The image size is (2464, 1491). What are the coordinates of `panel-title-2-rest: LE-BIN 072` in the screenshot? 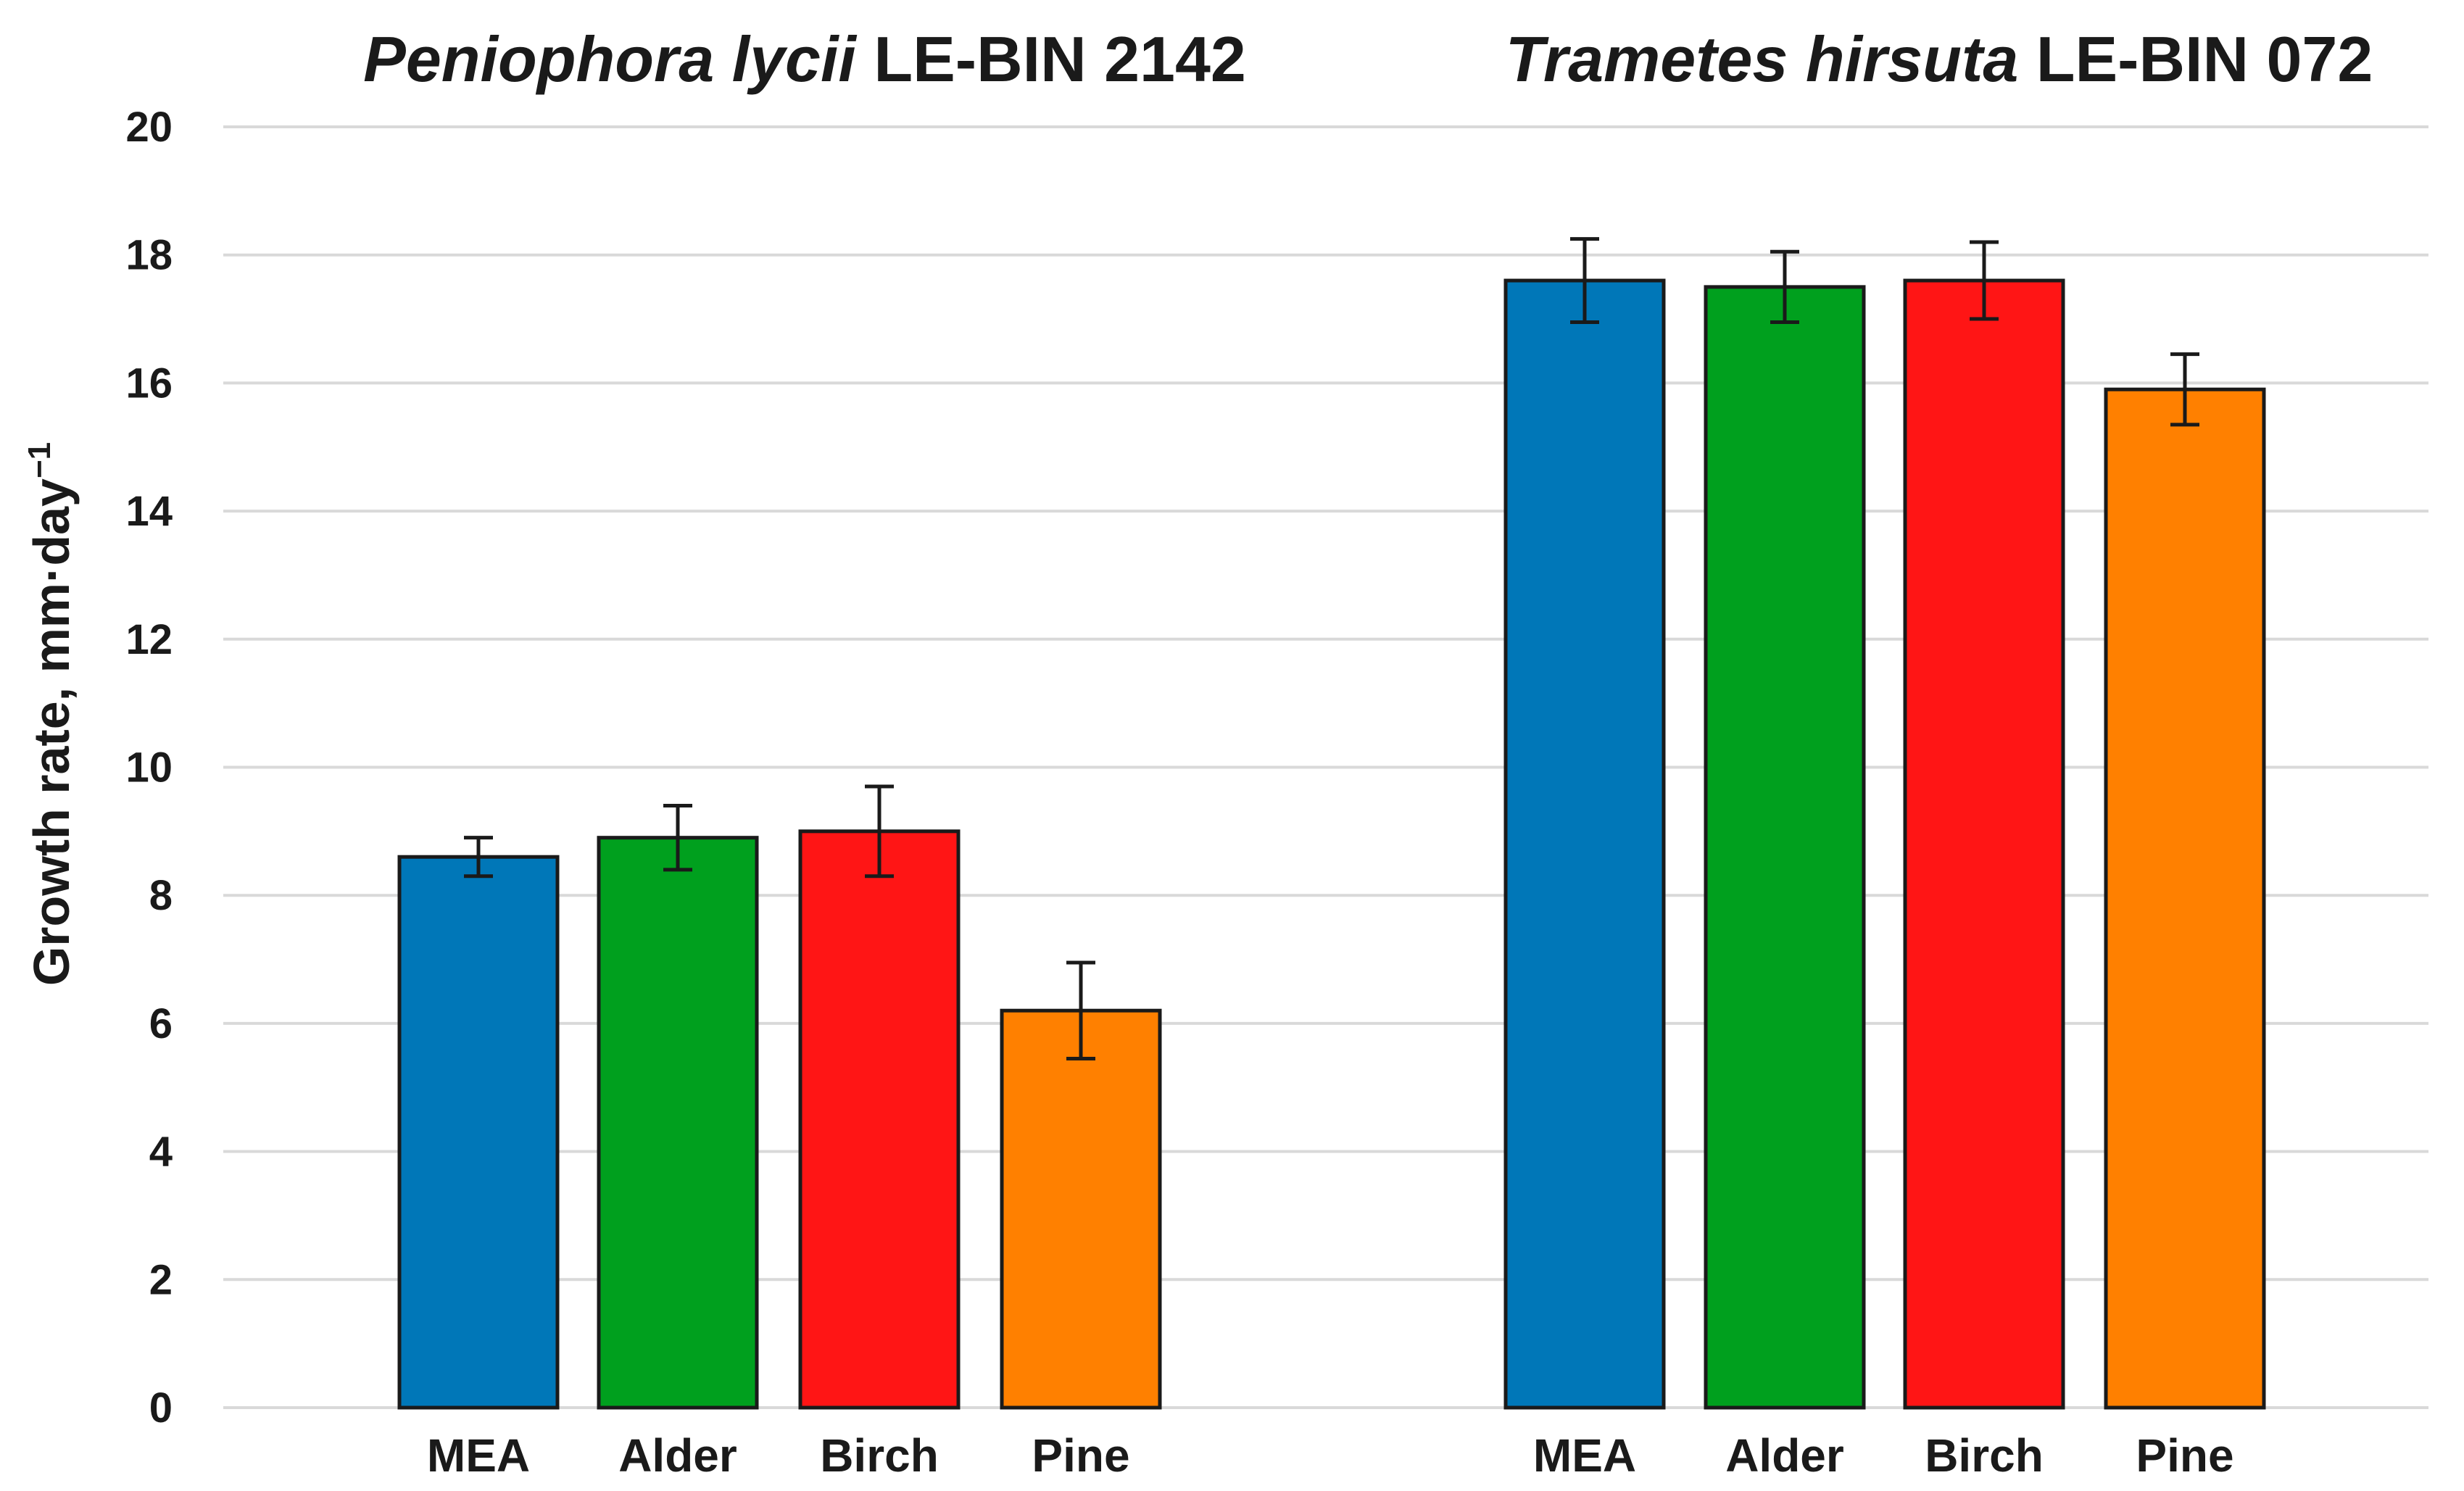 It's located at (2196, 59).